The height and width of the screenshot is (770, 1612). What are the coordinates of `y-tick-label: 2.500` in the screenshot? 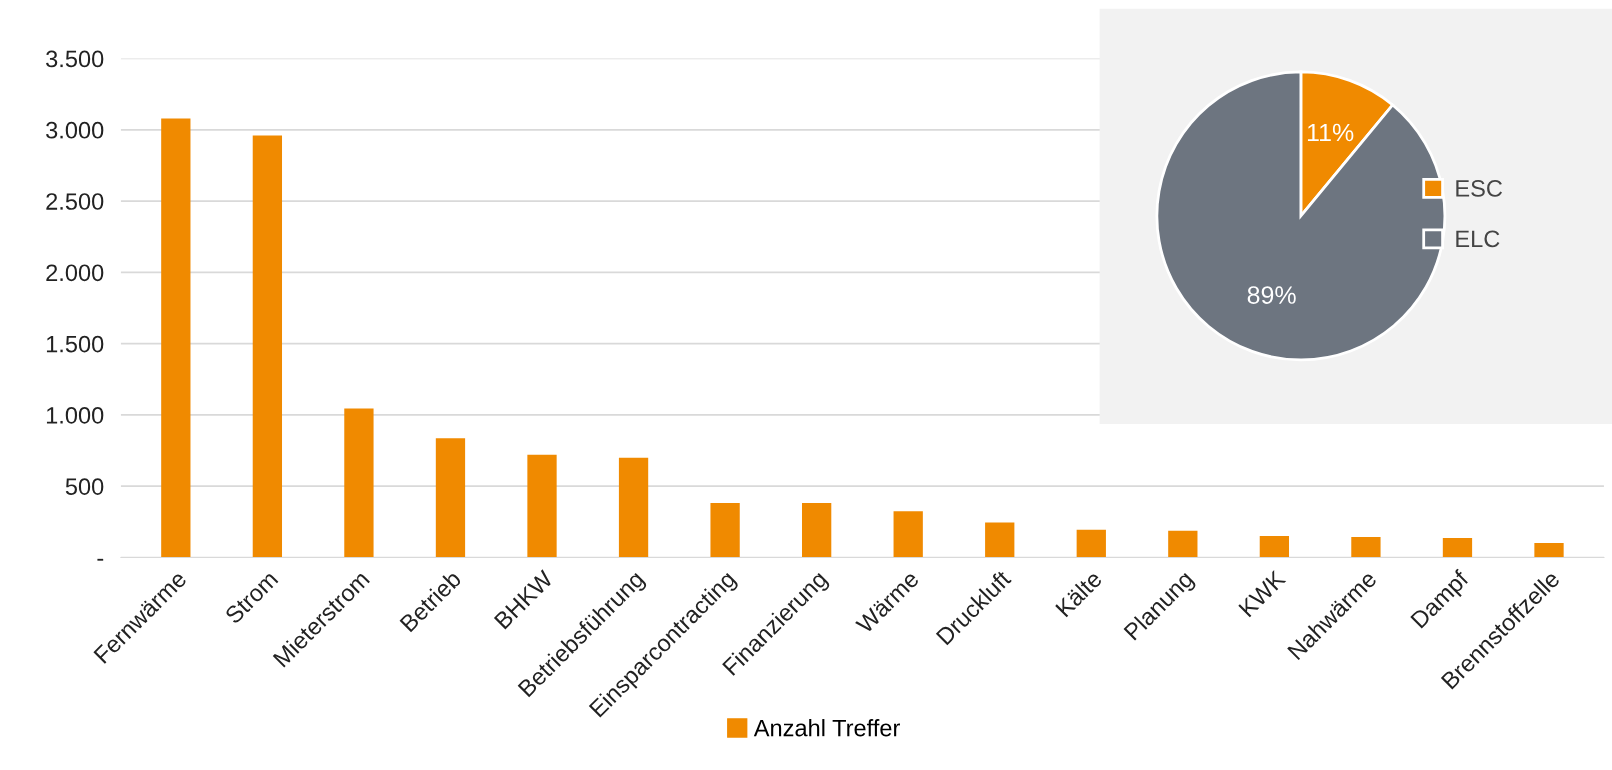 It's located at (75, 201).